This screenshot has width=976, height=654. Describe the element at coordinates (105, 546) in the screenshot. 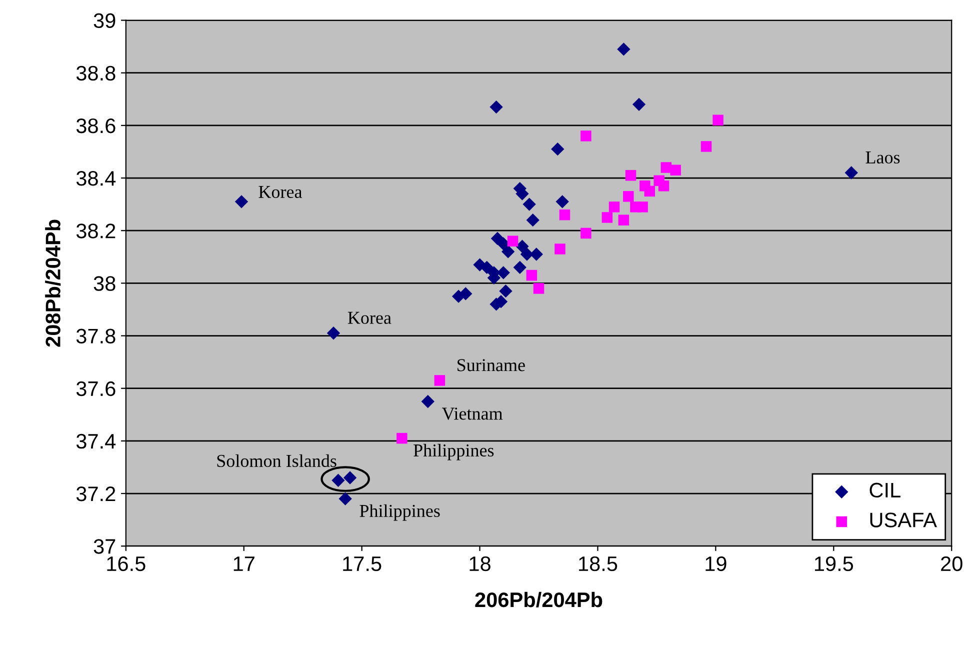

I see `y-tick-label: 37` at that location.